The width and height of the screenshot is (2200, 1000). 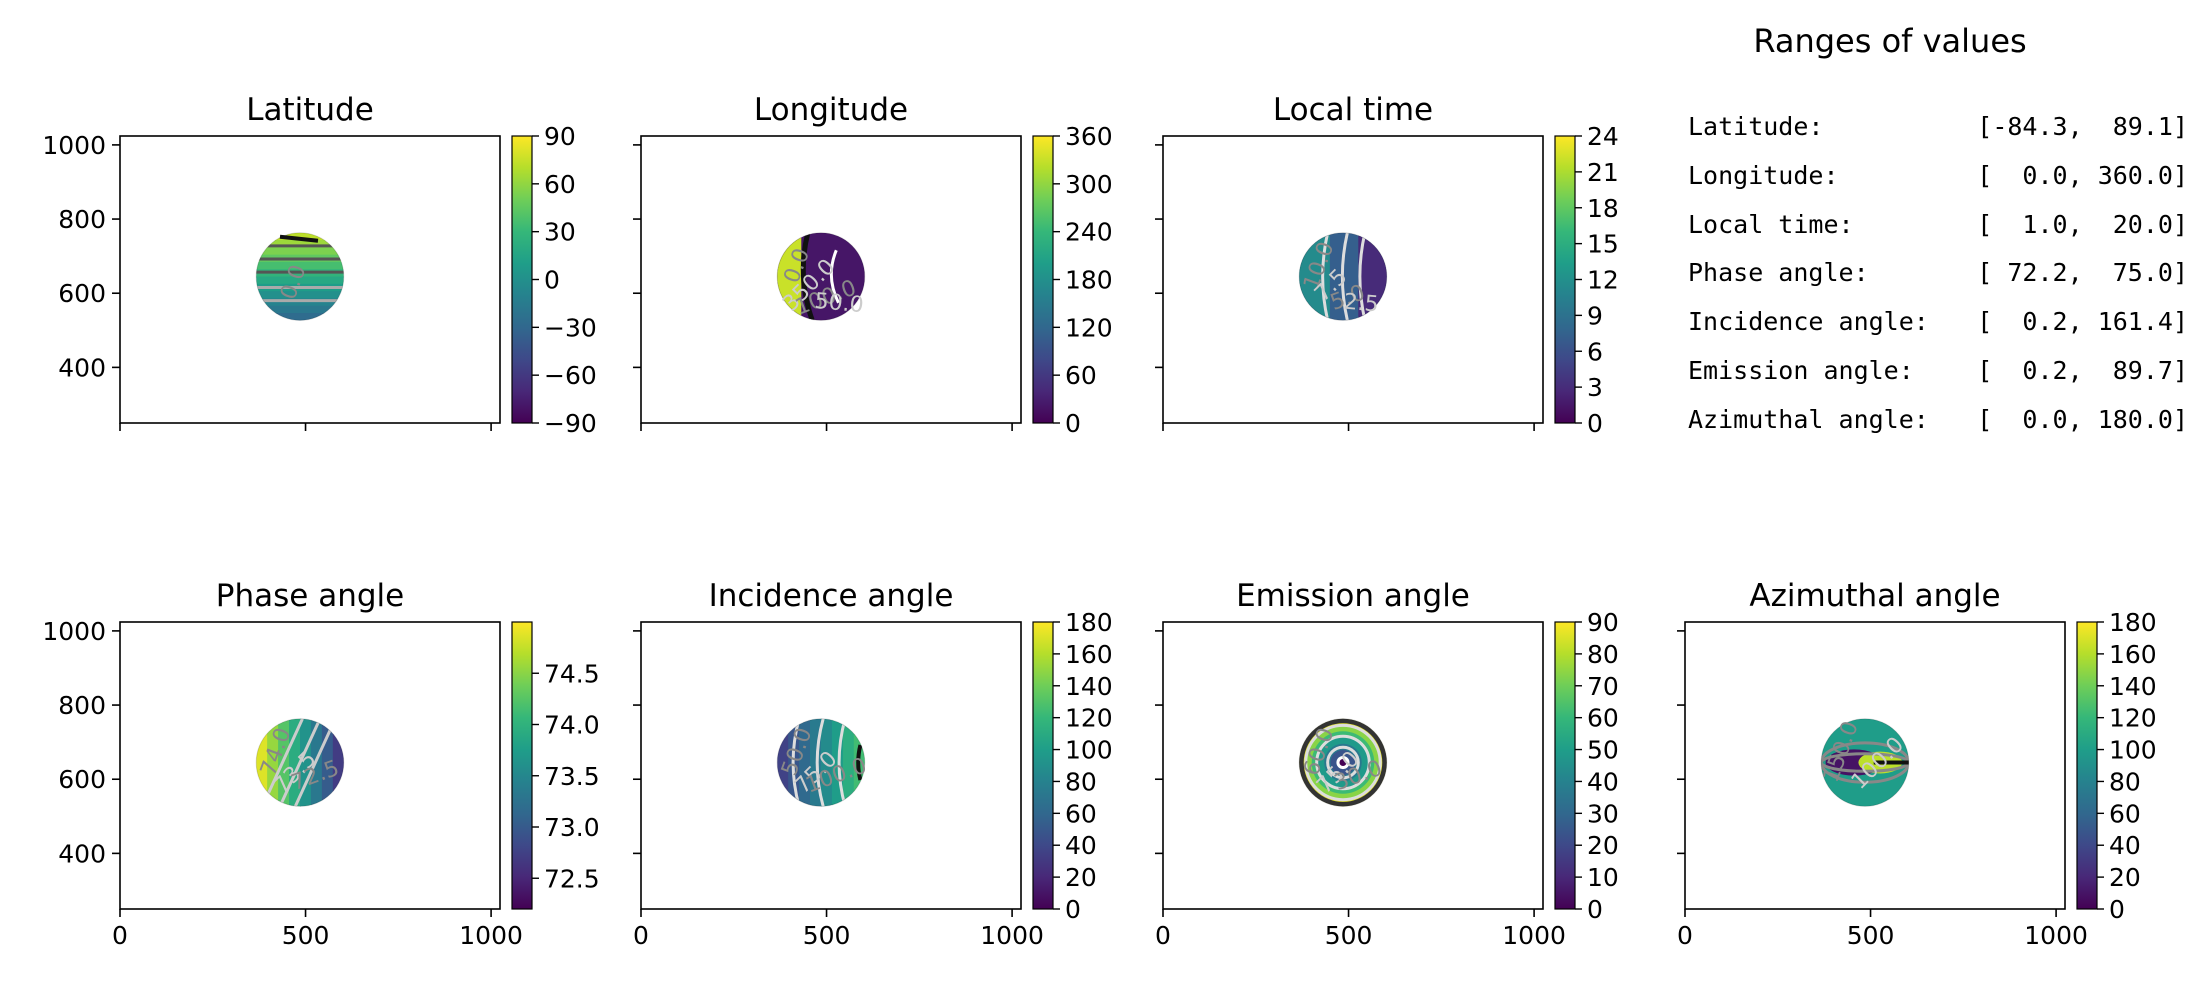 What do you see at coordinates (831, 596) in the screenshot?
I see `panel-title: Incidence angle` at bounding box center [831, 596].